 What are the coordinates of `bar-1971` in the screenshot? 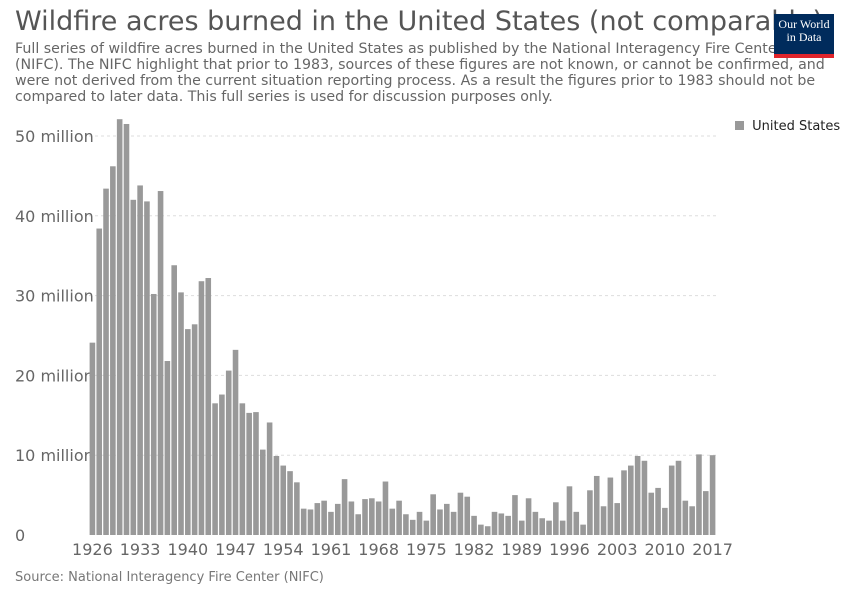 It's located at (399, 517).